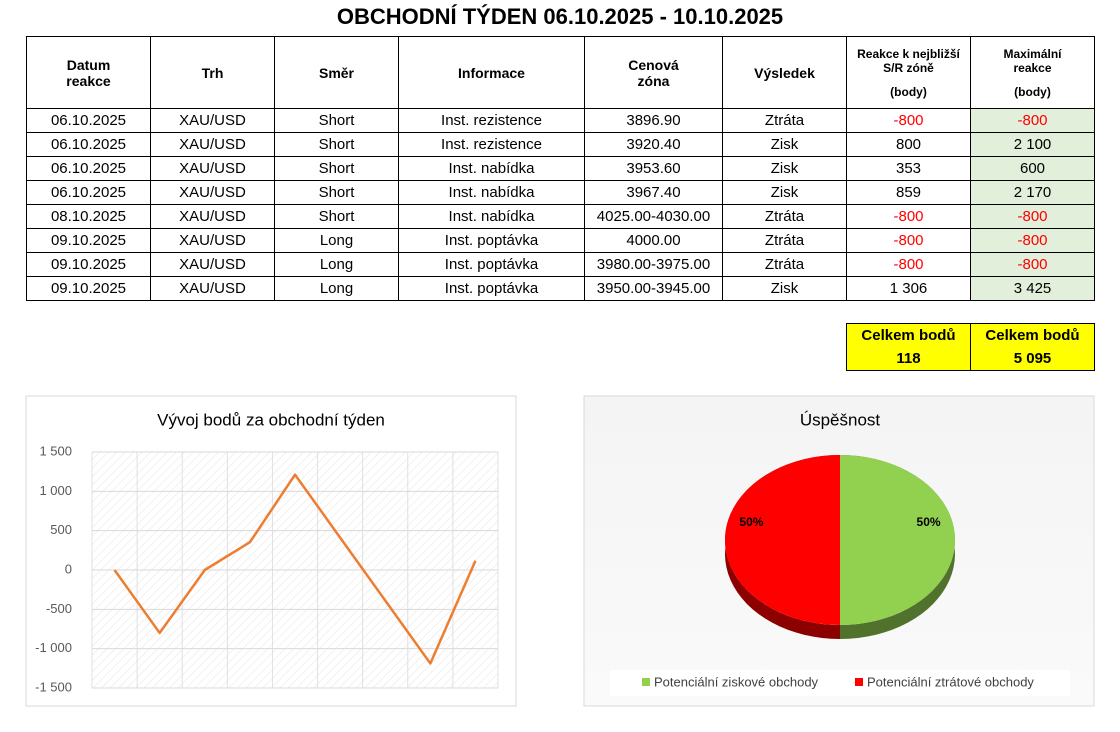 Image resolution: width=1120 pixels, height=732 pixels. I want to click on y-tick-label: -1 500, so click(53, 686).